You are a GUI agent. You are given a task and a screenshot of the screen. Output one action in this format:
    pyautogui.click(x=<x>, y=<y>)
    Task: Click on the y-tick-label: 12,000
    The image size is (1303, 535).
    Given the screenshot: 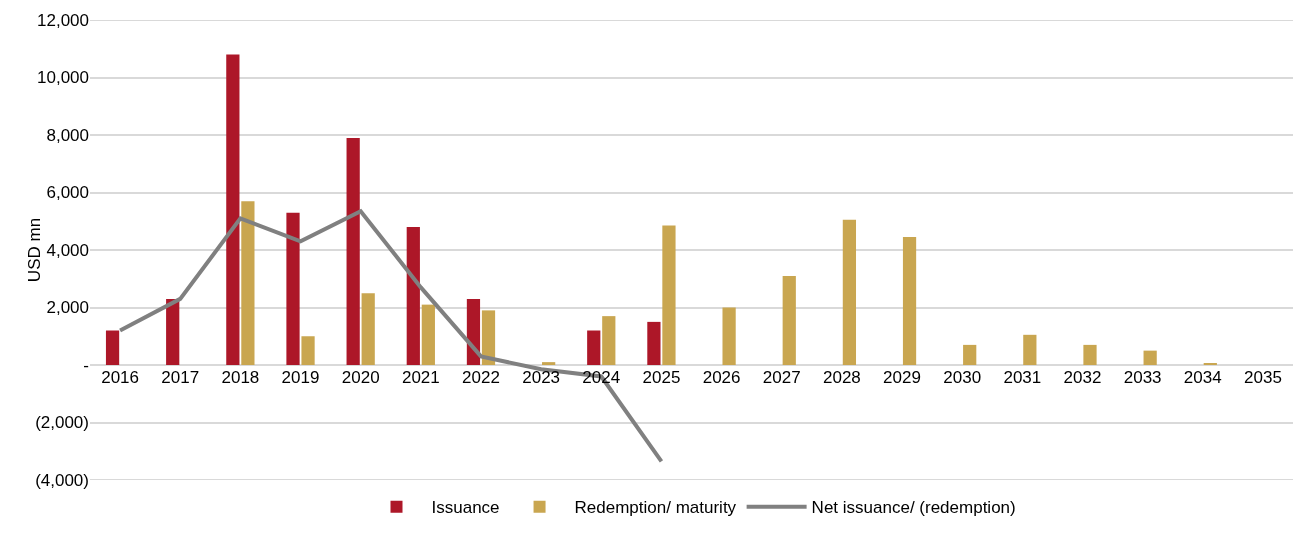 What is the action you would take?
    pyautogui.click(x=63, y=20)
    